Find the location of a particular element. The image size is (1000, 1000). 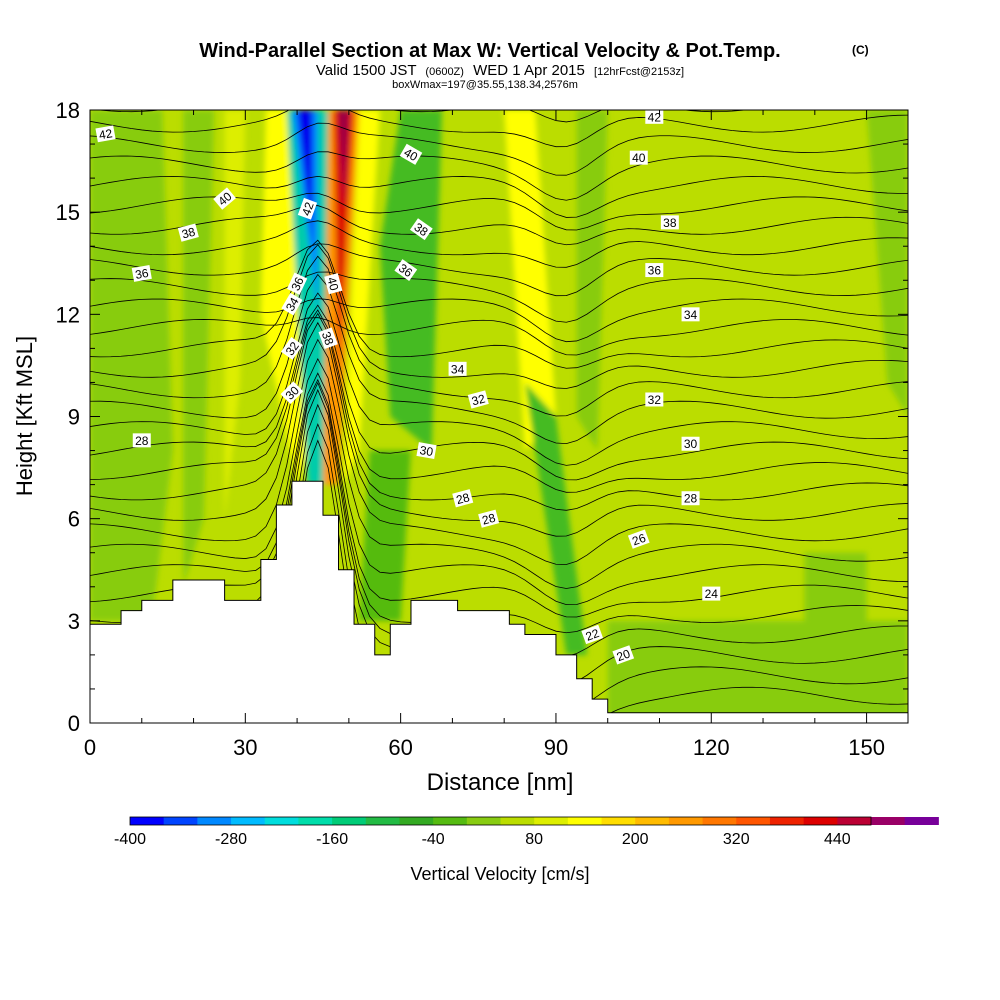

theta-label-text: 42 is located at coordinates (106, 134).